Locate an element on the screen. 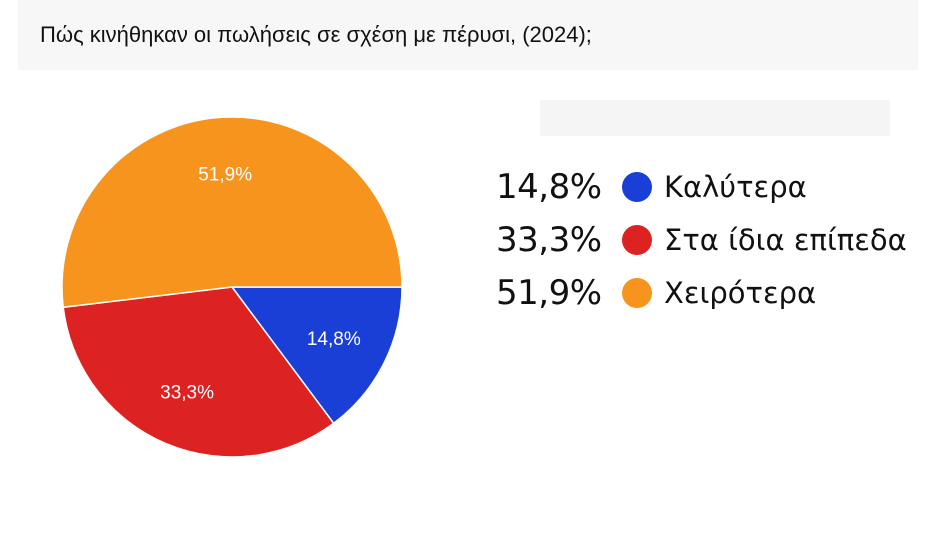  title-bar is located at coordinates (468, 35).